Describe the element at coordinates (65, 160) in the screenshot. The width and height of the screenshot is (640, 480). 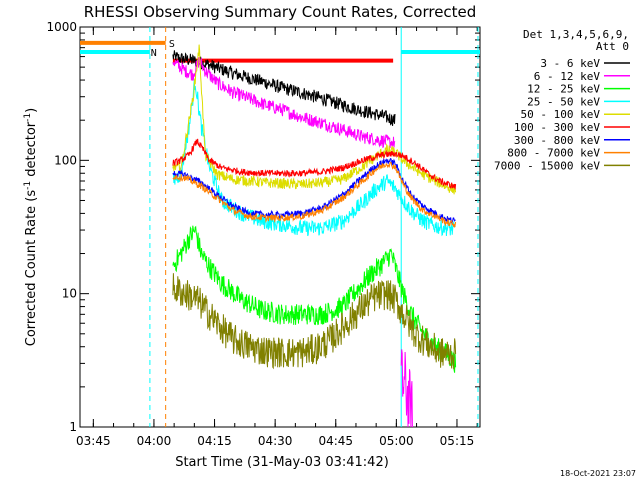
I see `y-tick-label: 100` at that location.